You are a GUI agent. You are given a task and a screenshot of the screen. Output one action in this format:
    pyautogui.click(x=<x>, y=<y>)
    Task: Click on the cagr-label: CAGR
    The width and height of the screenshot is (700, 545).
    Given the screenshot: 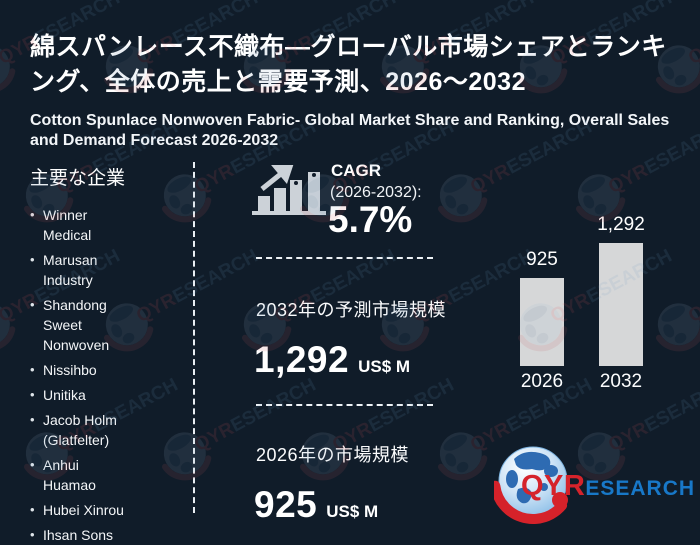 What is the action you would take?
    pyautogui.click(x=356, y=170)
    